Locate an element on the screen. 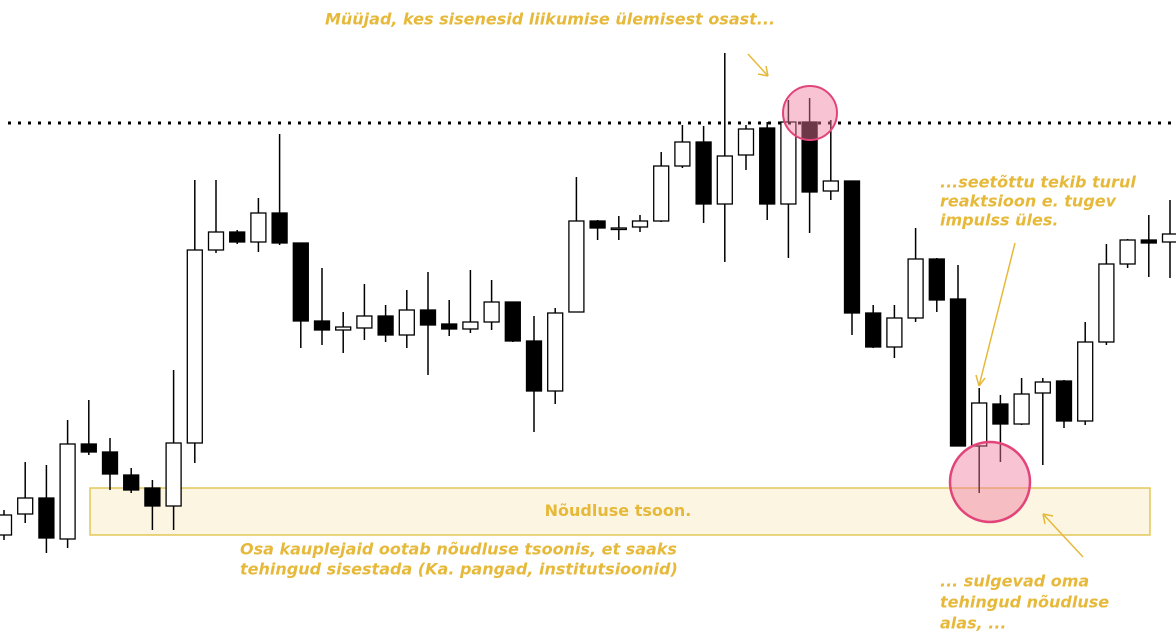  annotation: reaktsioon e. tugev is located at coordinates (1028, 201).